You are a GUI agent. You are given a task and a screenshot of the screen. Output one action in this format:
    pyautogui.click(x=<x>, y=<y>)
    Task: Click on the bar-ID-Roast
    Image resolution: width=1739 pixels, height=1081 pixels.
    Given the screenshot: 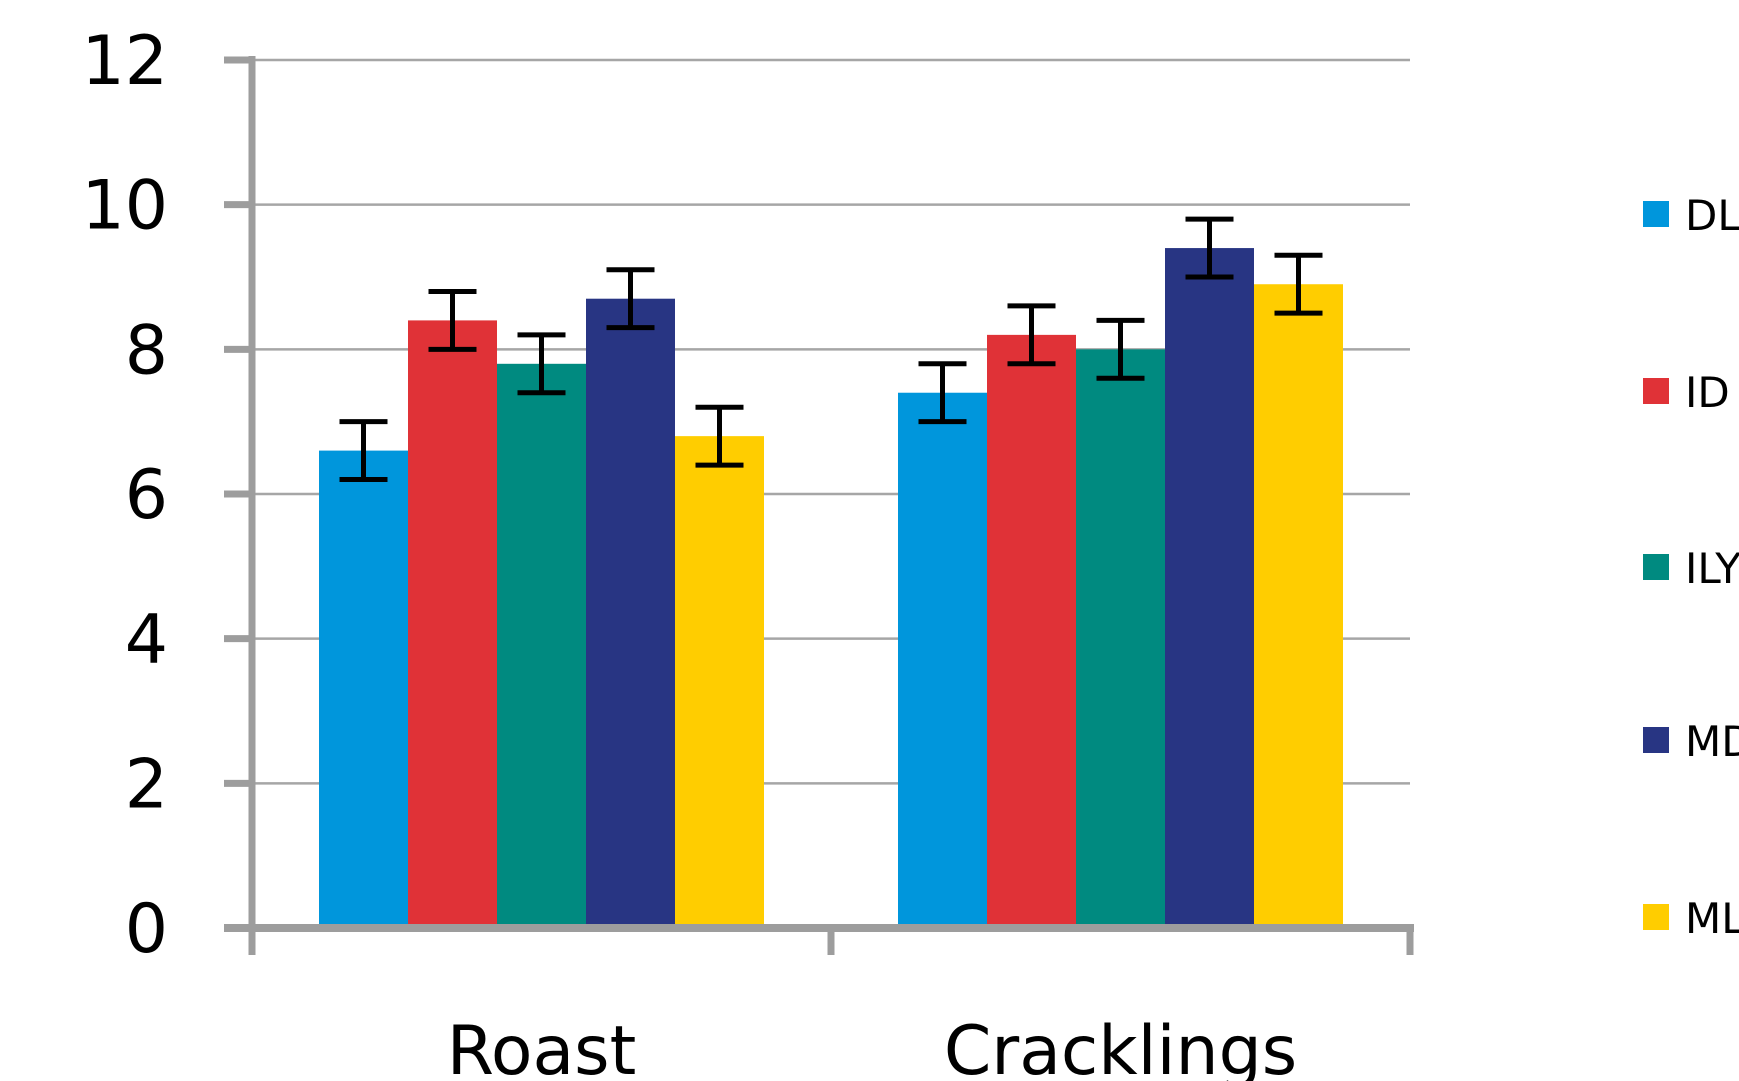 What is the action you would take?
    pyautogui.click(x=452, y=624)
    